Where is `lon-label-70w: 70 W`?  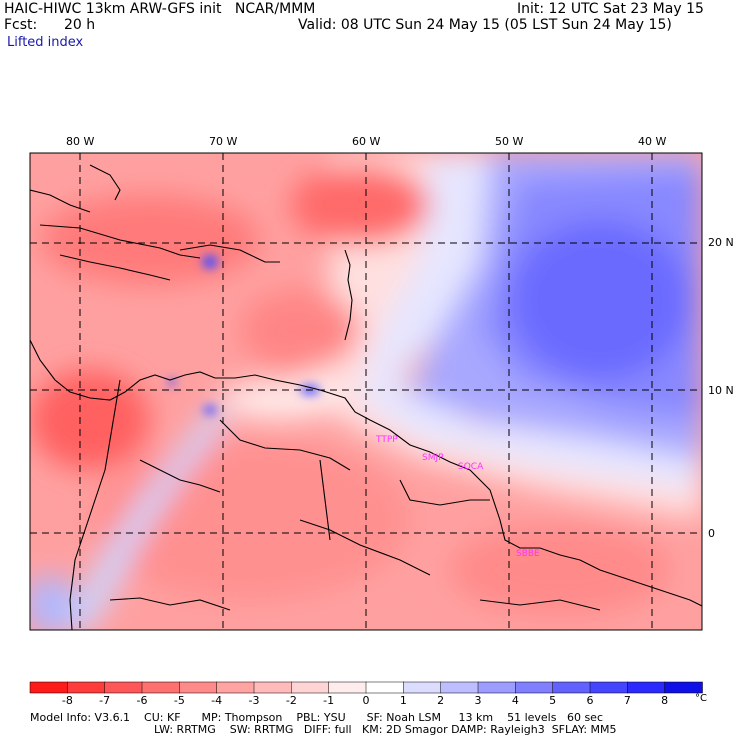 lon-label-70w: 70 W is located at coordinates (223, 141).